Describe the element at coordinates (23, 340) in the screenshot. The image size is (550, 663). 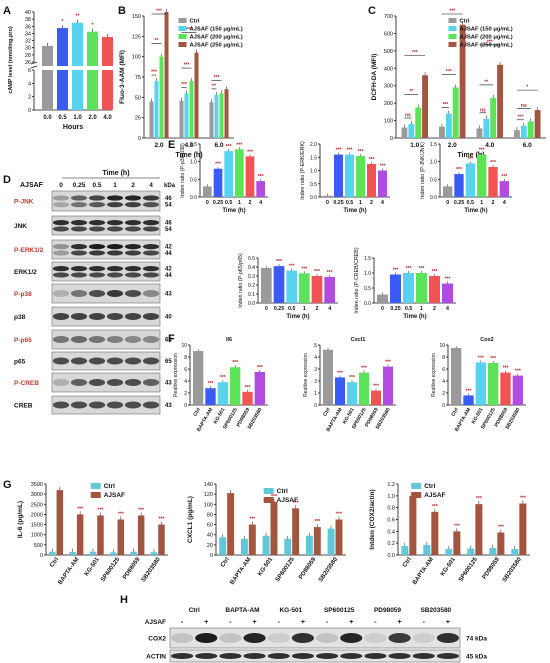
I see `blot-row-label: P-p65` at that location.